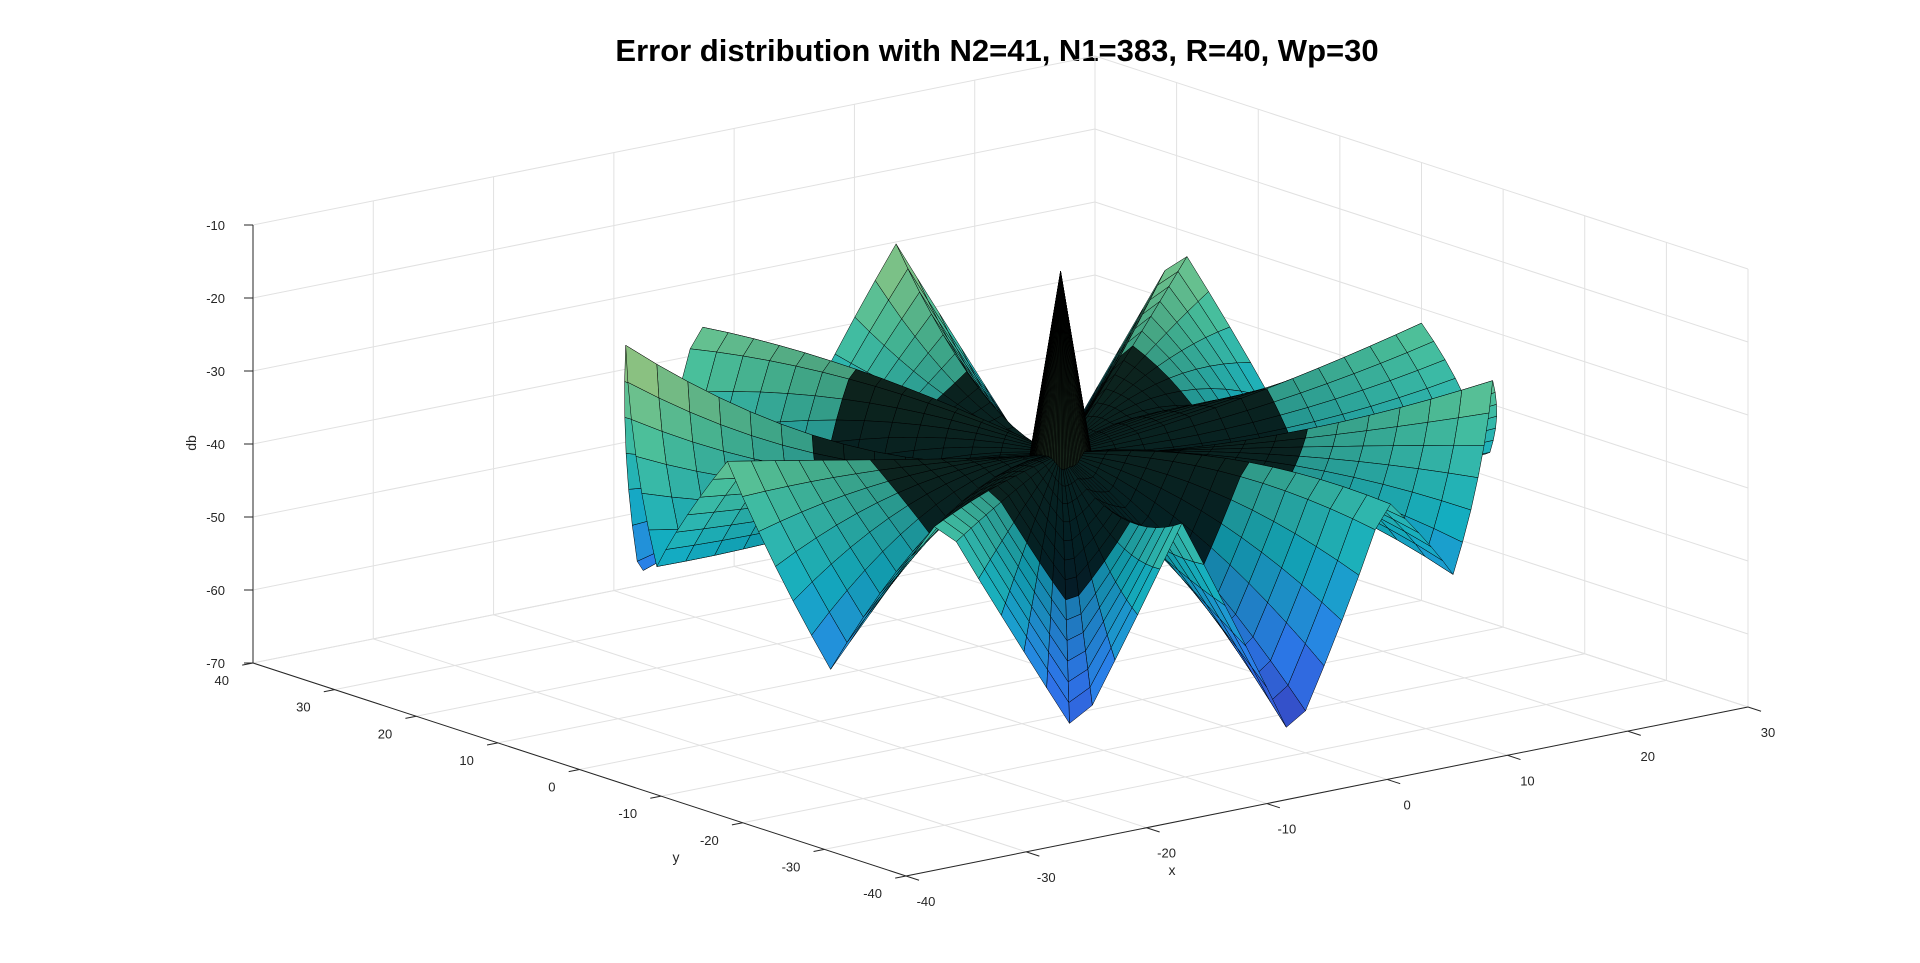 The height and width of the screenshot is (963, 1920). Describe the element at coordinates (1527, 780) in the screenshot. I see `x-tick-label: 10` at that location.